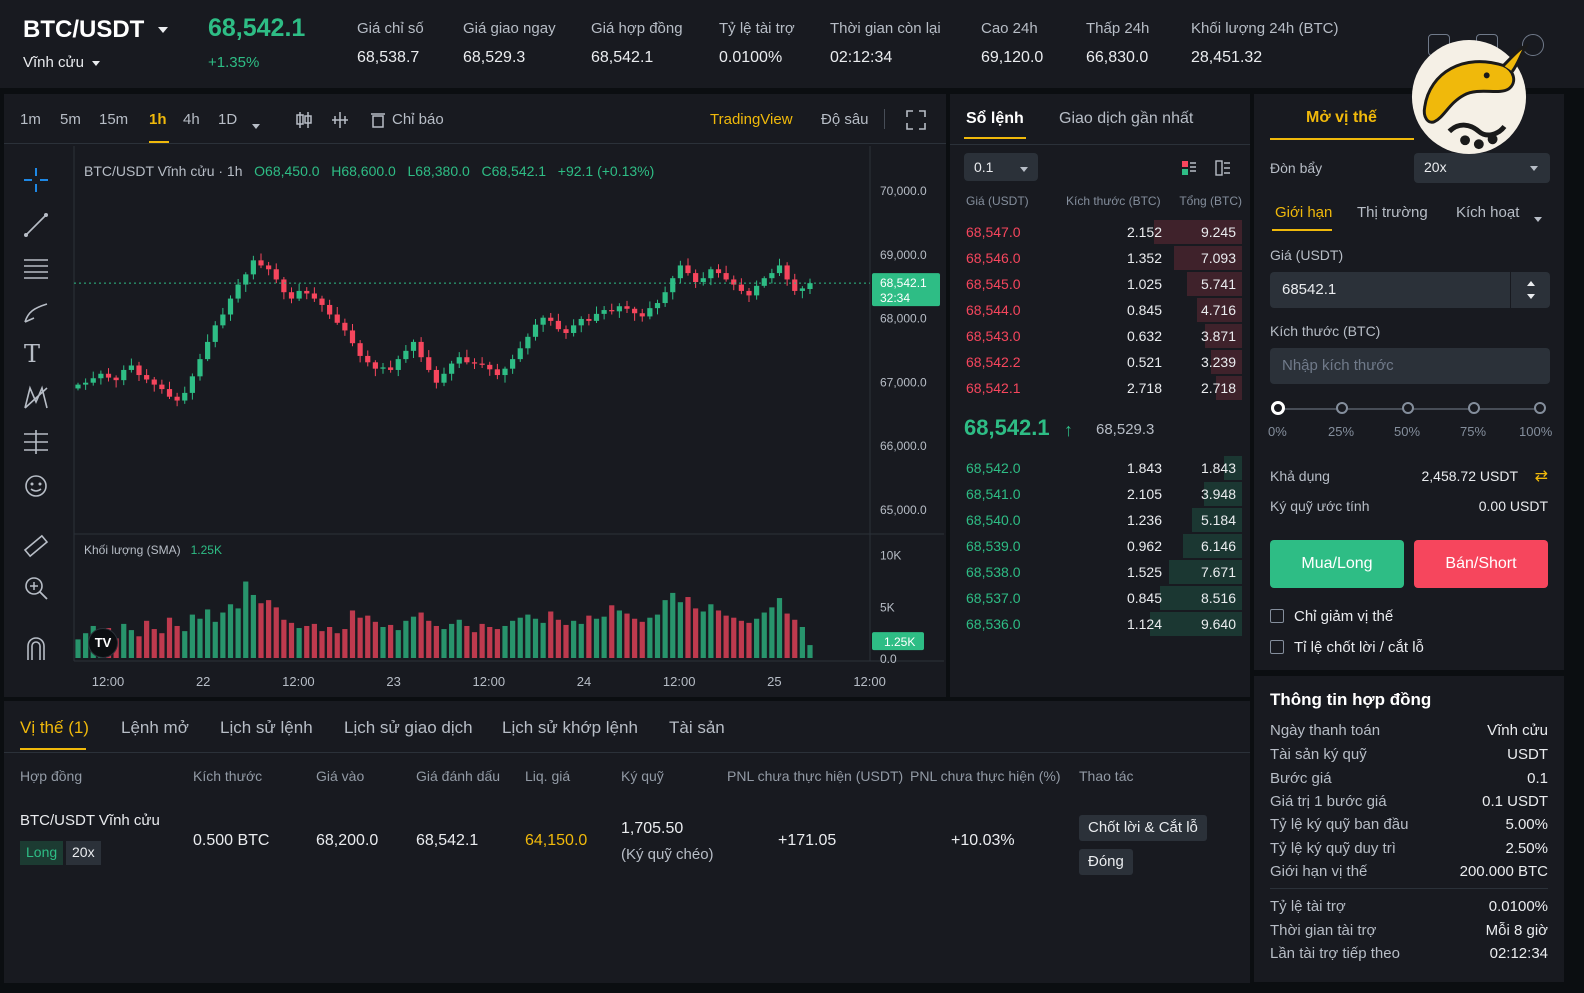 The height and width of the screenshot is (993, 1584). What do you see at coordinates (84, 29) in the screenshot?
I see `symbol-selector: BTC/USDT` at bounding box center [84, 29].